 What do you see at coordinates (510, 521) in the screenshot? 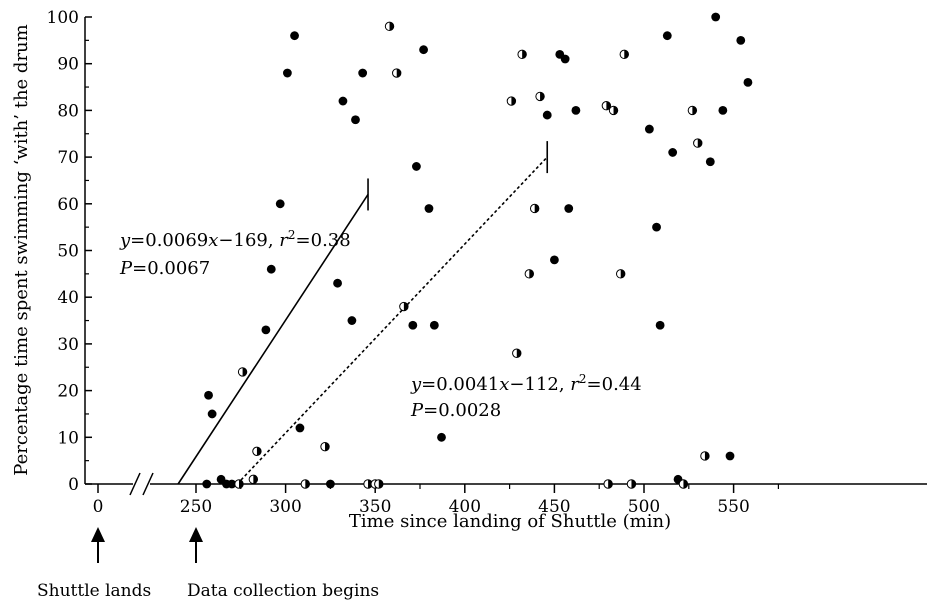
I see `x-axis-title: Time since landing of Shuttle (min)` at bounding box center [510, 521].